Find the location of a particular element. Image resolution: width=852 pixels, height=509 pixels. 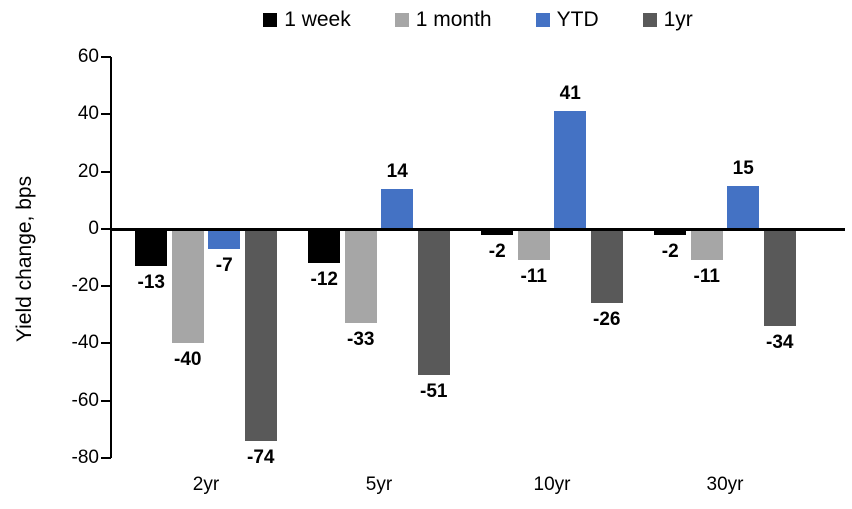

legend-label: YTD is located at coordinates (577, 19).